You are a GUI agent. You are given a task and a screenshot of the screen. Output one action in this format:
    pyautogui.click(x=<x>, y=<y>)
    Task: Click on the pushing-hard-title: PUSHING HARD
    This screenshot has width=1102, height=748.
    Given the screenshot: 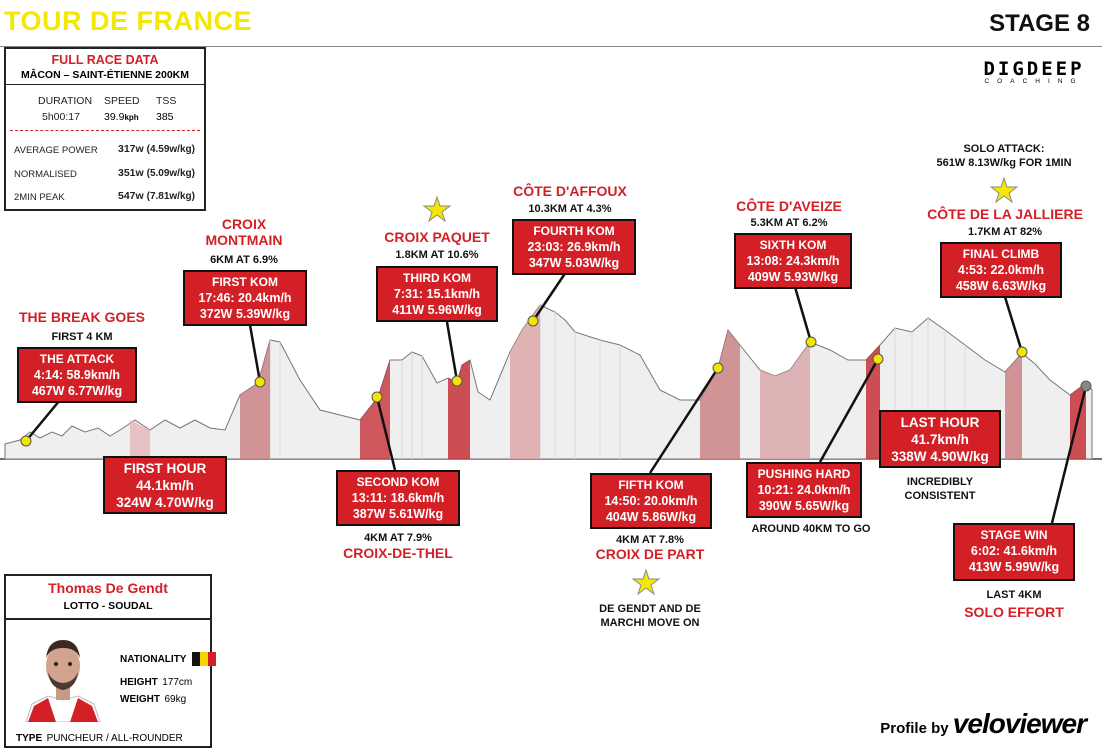 What is the action you would take?
    pyautogui.click(x=804, y=474)
    